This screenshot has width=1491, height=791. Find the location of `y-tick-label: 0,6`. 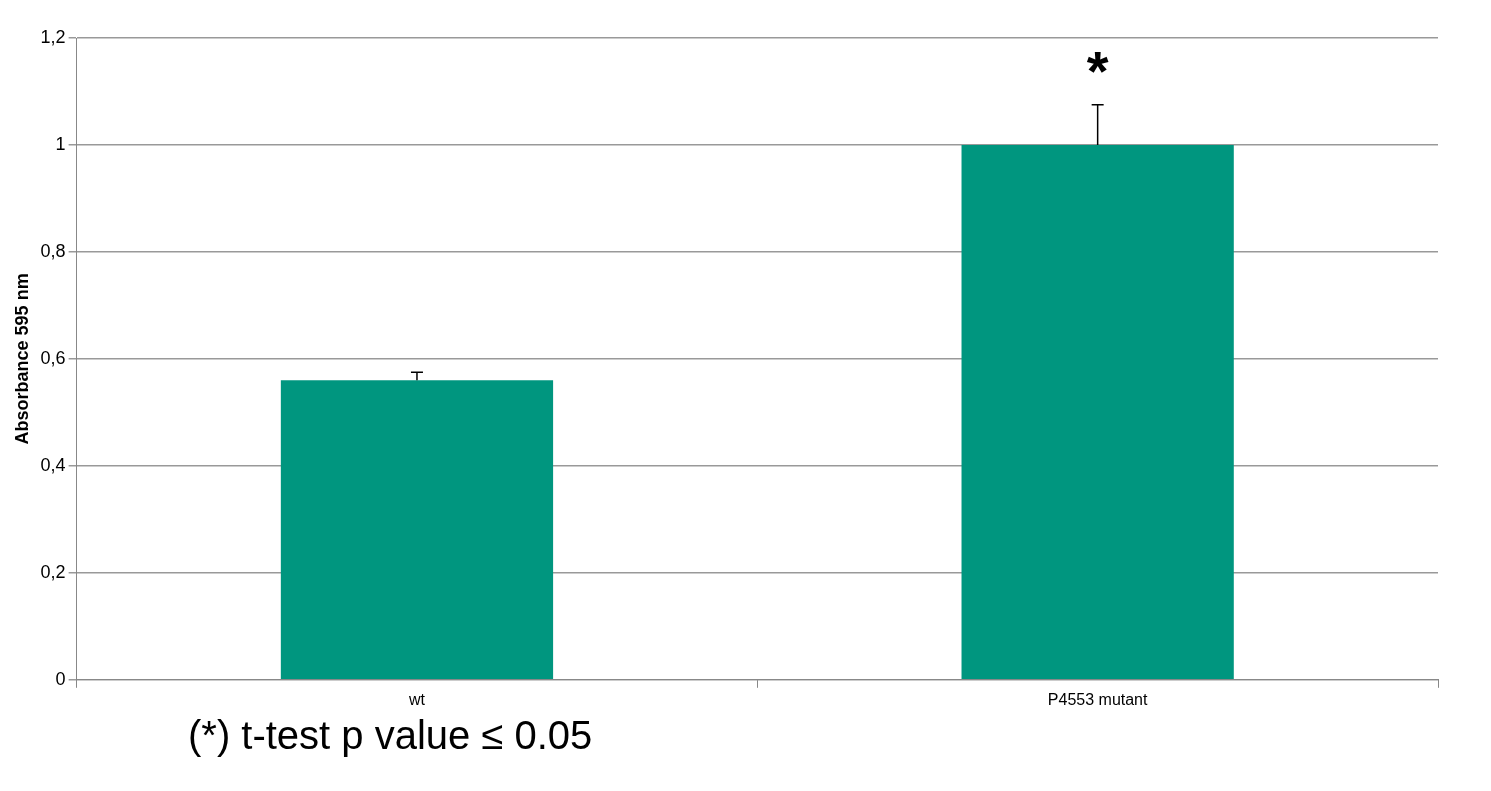

y-tick-label: 0,6 is located at coordinates (53, 357).